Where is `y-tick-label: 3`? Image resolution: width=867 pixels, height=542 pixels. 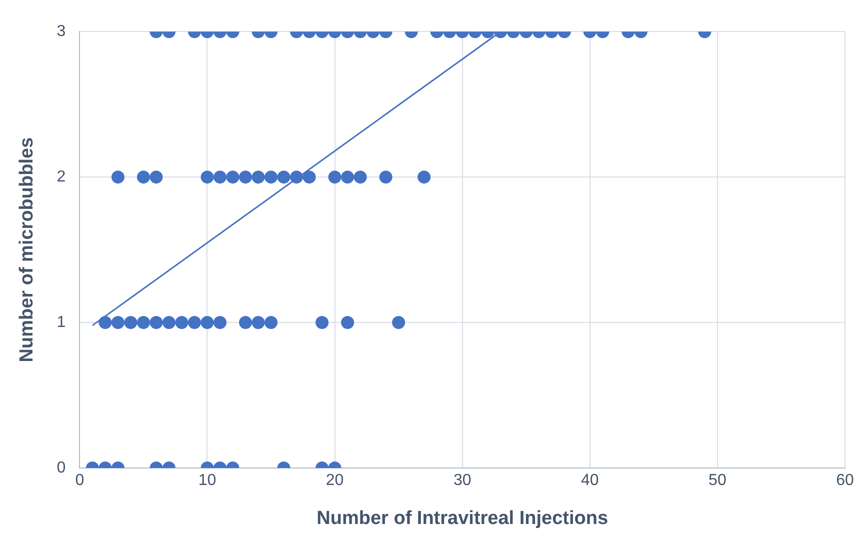 y-tick-label: 3 is located at coordinates (61, 31).